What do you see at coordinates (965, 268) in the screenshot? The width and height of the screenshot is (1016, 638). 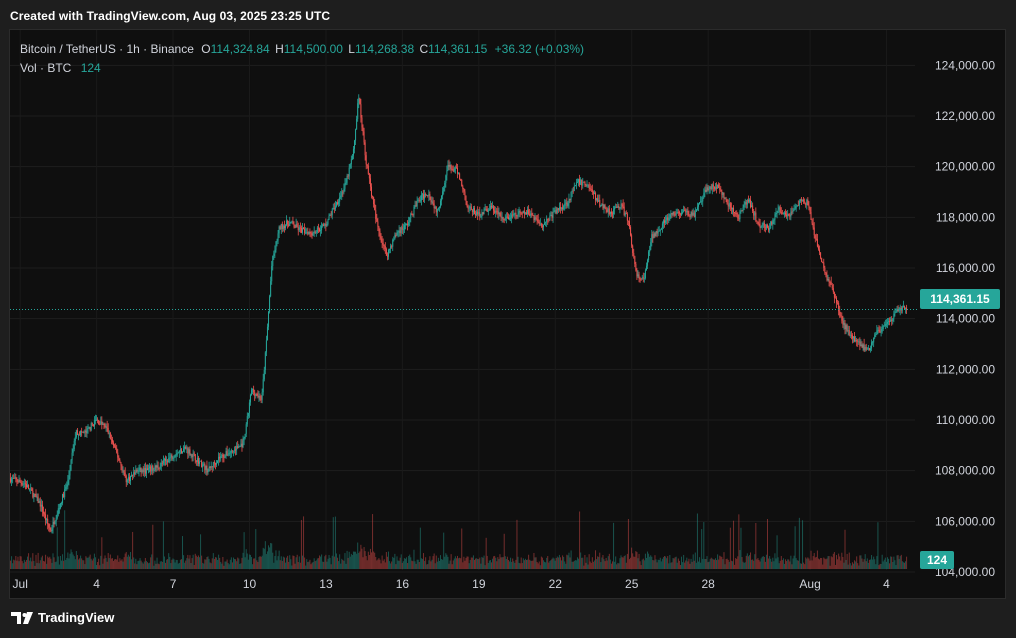 I see `price-axis-tick-label: 116,000.00` at bounding box center [965, 268].